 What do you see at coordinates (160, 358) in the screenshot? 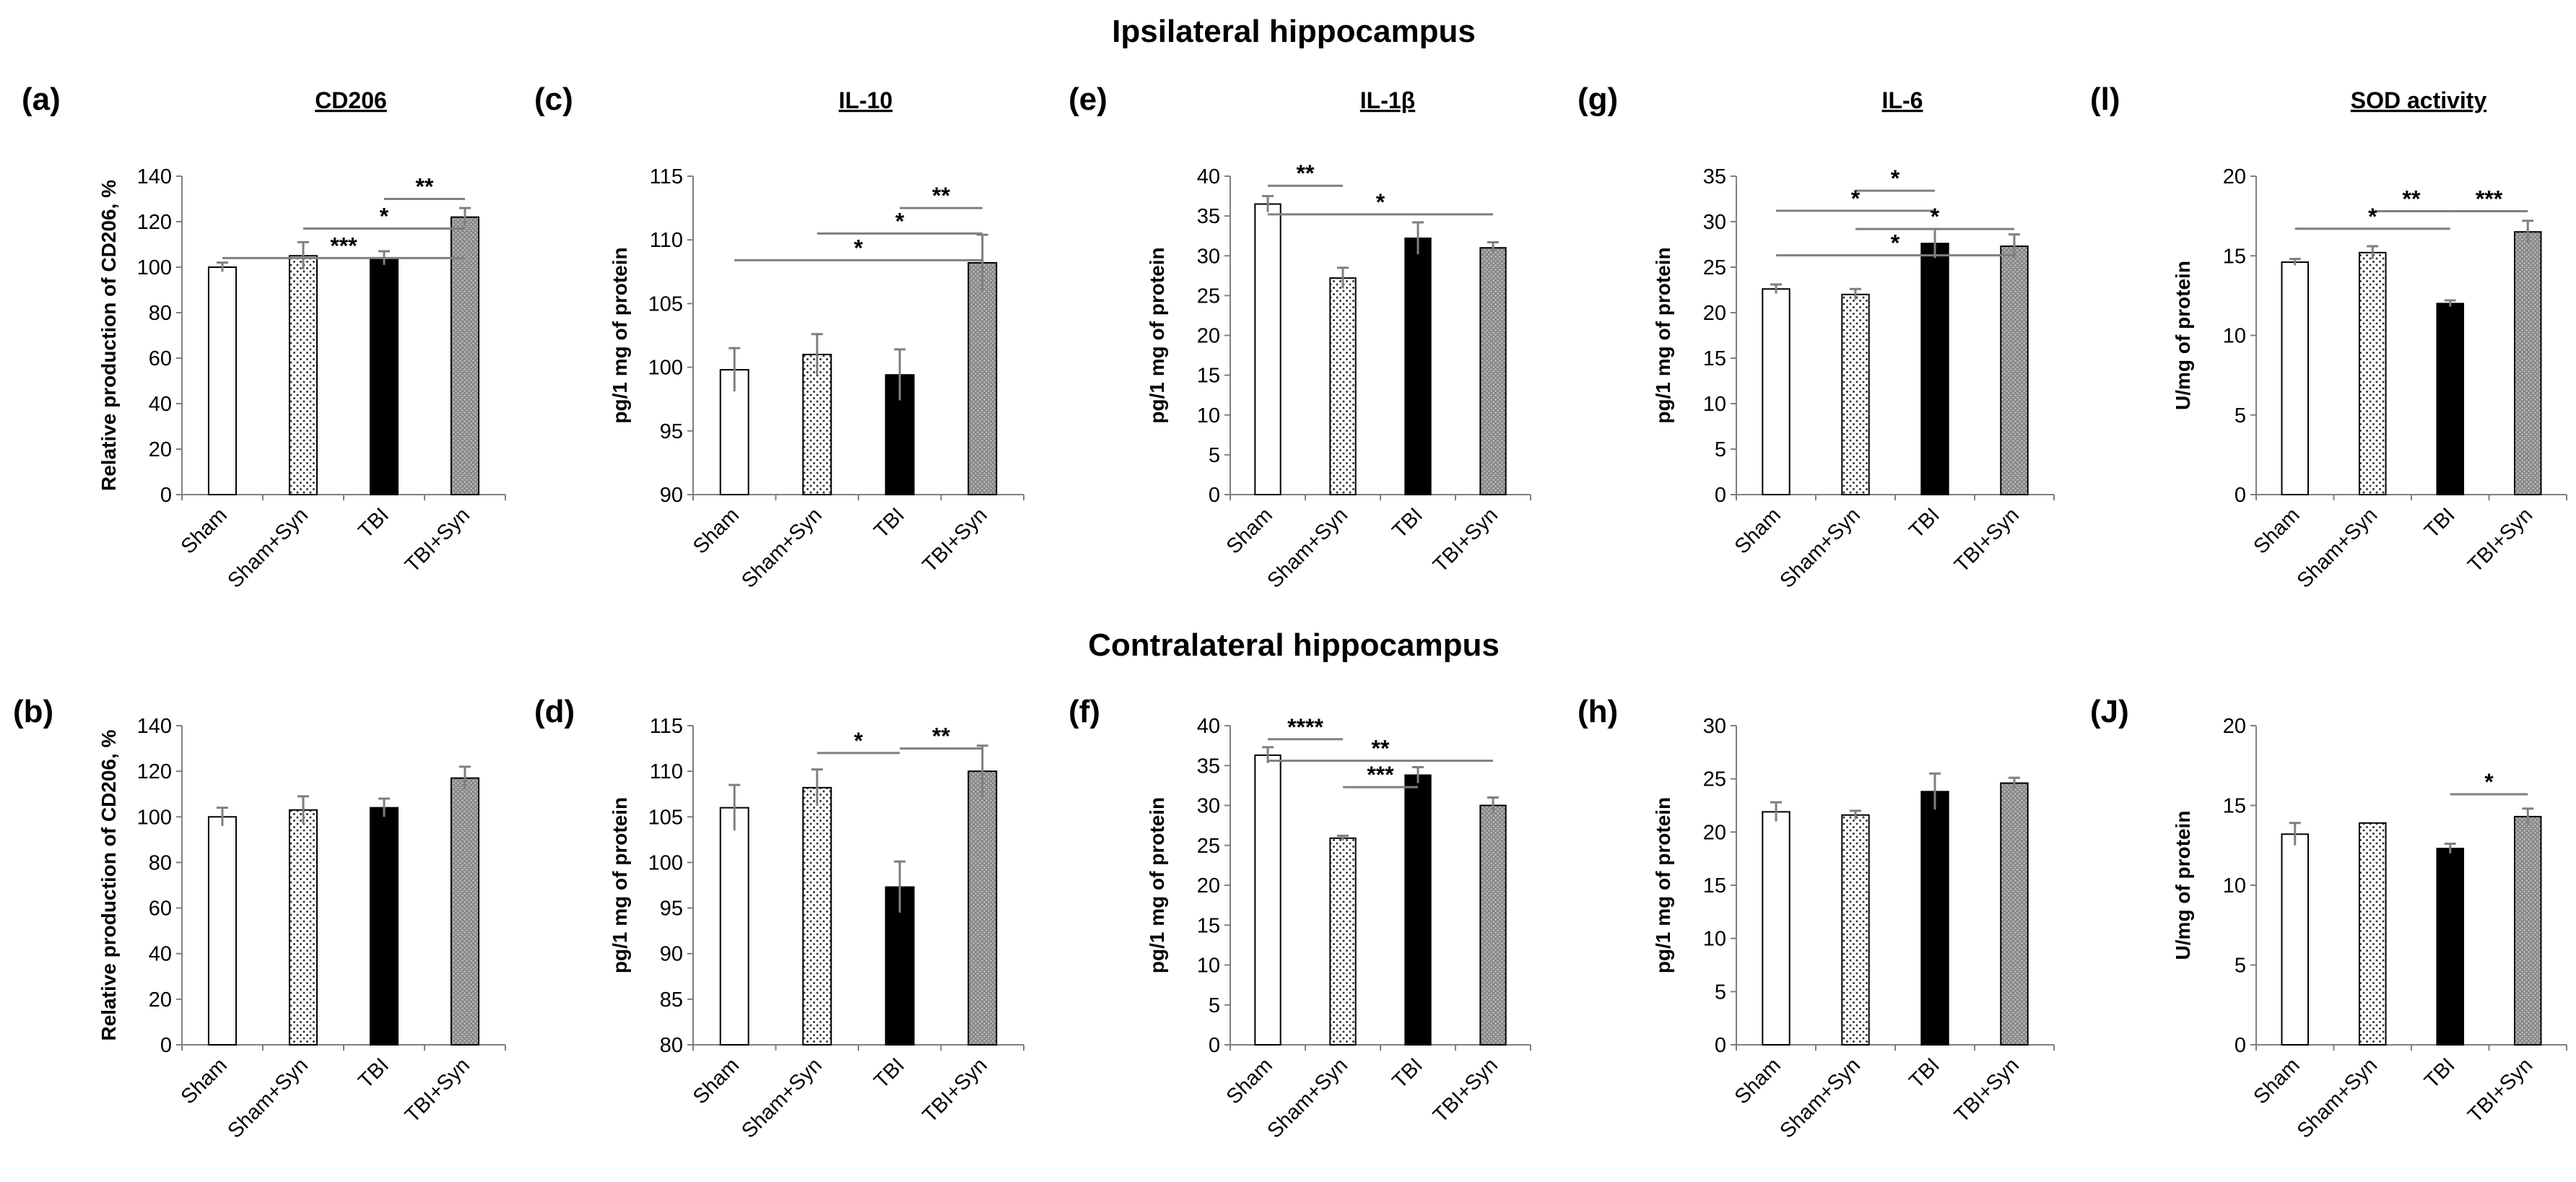
I see `y-tick-label: 60` at bounding box center [160, 358].